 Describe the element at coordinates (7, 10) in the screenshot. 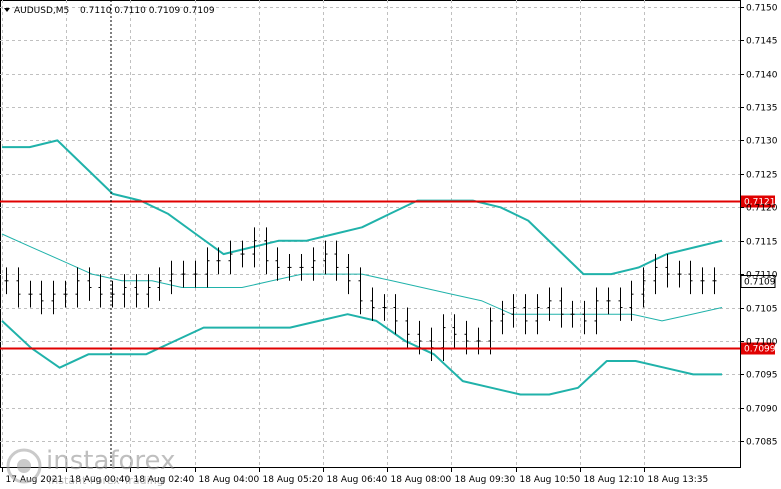

I see `collapse-triangle-icon` at that location.